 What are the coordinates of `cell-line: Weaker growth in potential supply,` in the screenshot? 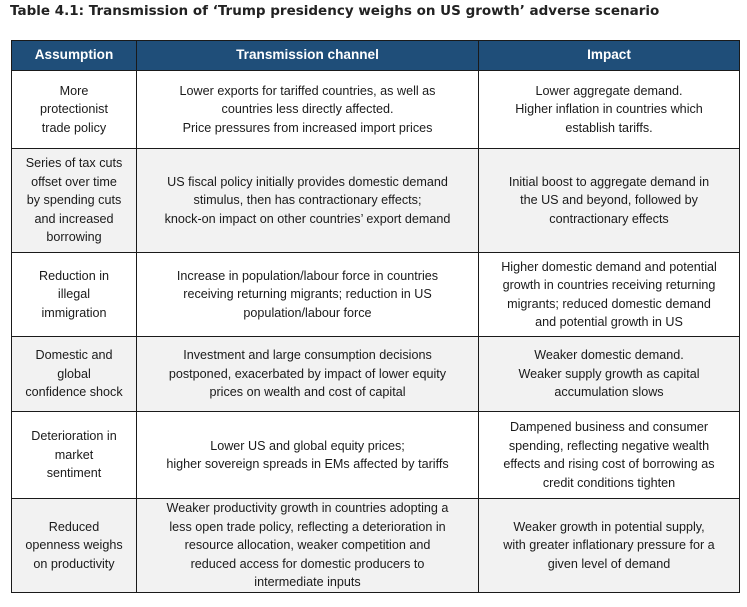 It's located at (609, 526).